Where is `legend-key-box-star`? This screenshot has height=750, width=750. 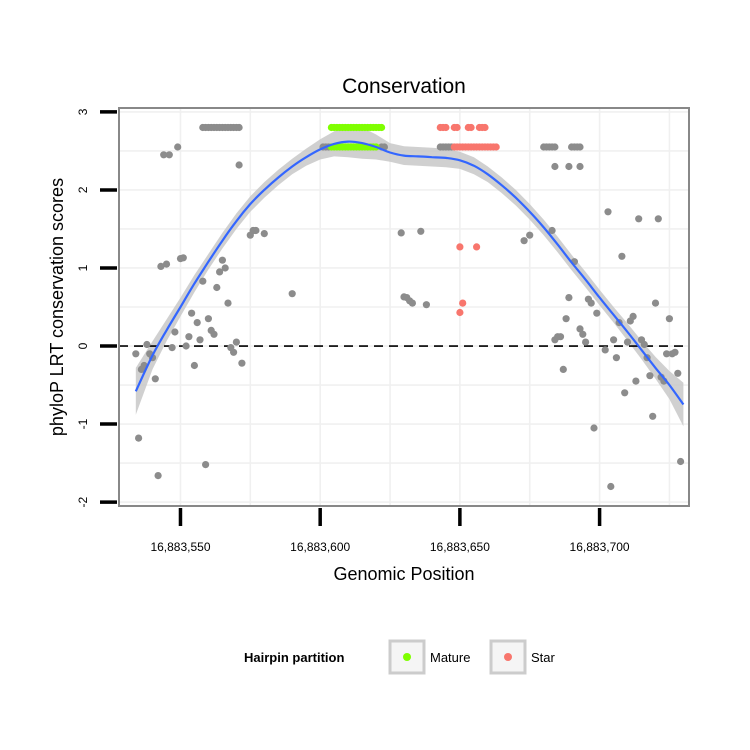
legend-key-box-star is located at coordinates (508, 657).